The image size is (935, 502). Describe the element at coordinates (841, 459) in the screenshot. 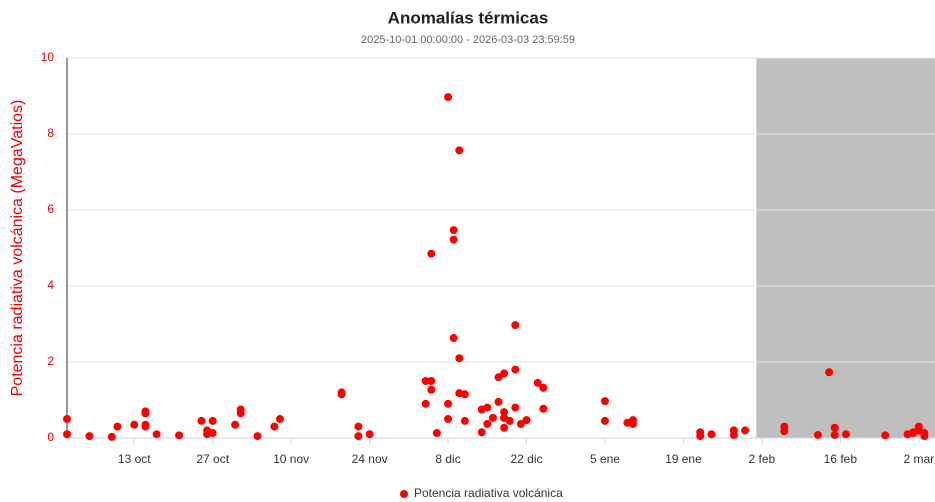

I see `x-tick-label: 16 feb` at that location.